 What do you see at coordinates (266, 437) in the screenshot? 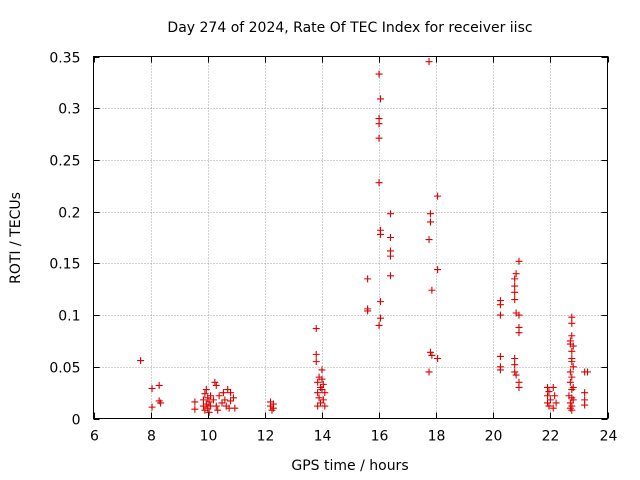
I see `x-tick-label: 12` at bounding box center [266, 437].